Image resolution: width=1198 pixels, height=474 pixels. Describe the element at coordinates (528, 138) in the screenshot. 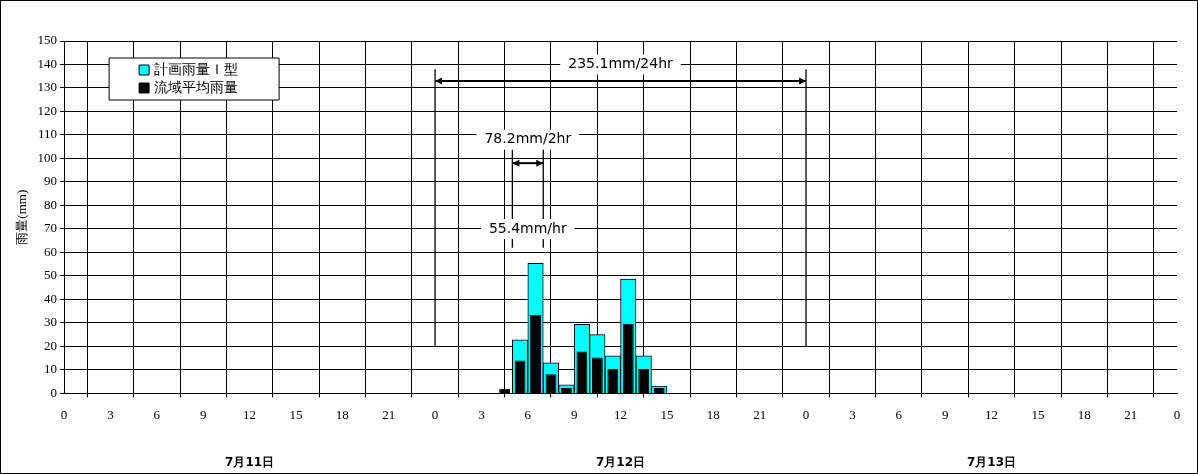

I see `annotation: 78.2mm/2hr` at that location.